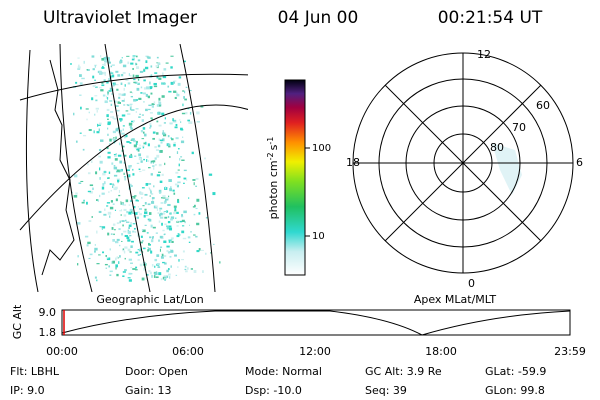 This screenshot has width=600, height=400. I want to click on time-label: 18:00, so click(441, 351).